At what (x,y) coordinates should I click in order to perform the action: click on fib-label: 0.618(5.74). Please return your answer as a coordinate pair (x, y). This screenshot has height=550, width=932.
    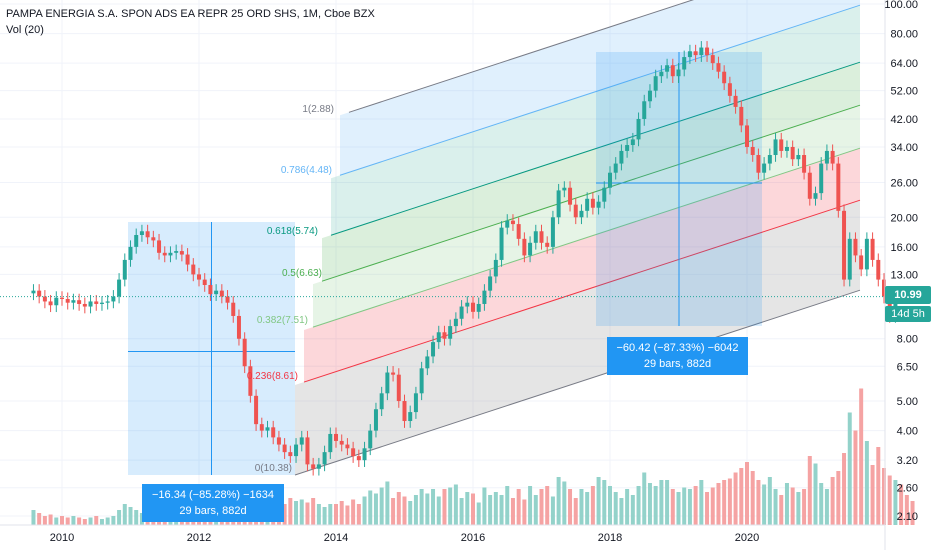
    Looking at the image, I should click on (292, 232).